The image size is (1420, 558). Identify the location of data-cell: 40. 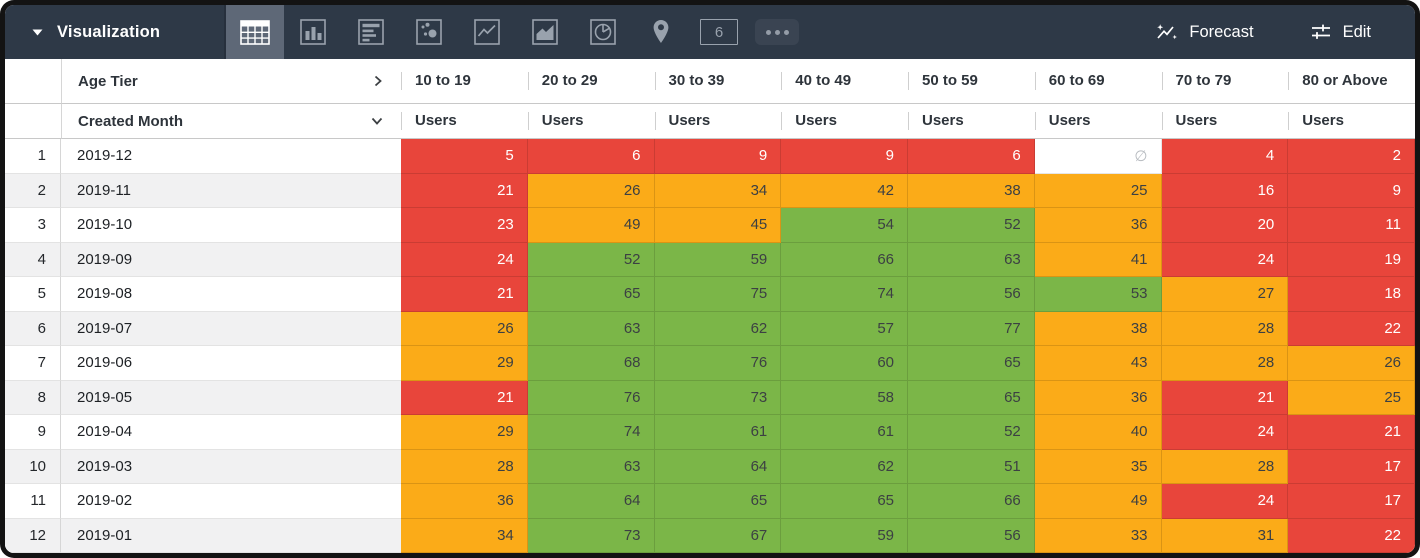
(1098, 432).